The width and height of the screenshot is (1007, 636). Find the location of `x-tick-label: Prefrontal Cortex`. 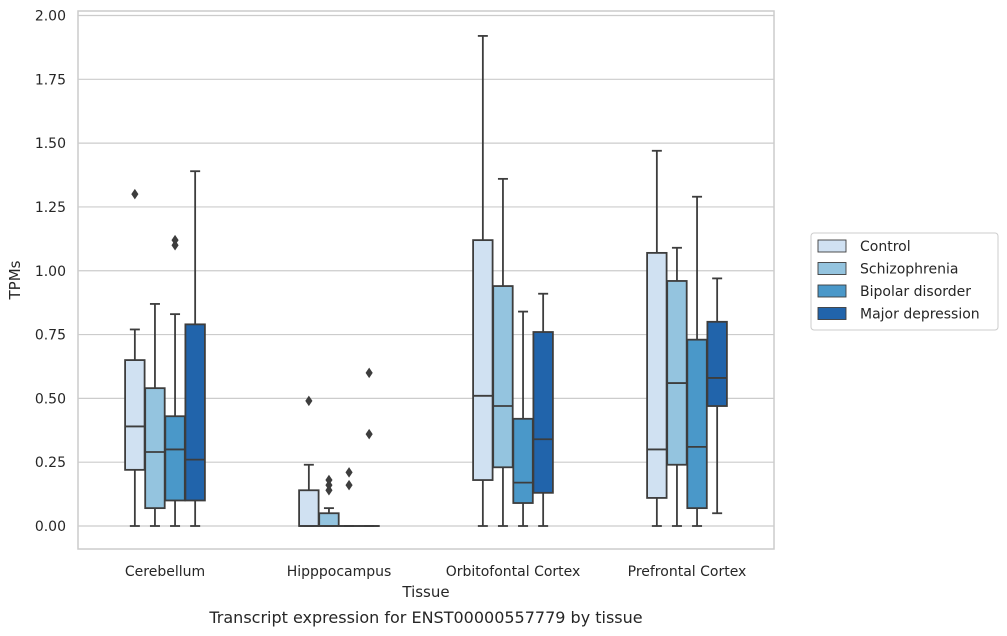

x-tick-label: Prefrontal Cortex is located at coordinates (687, 572).